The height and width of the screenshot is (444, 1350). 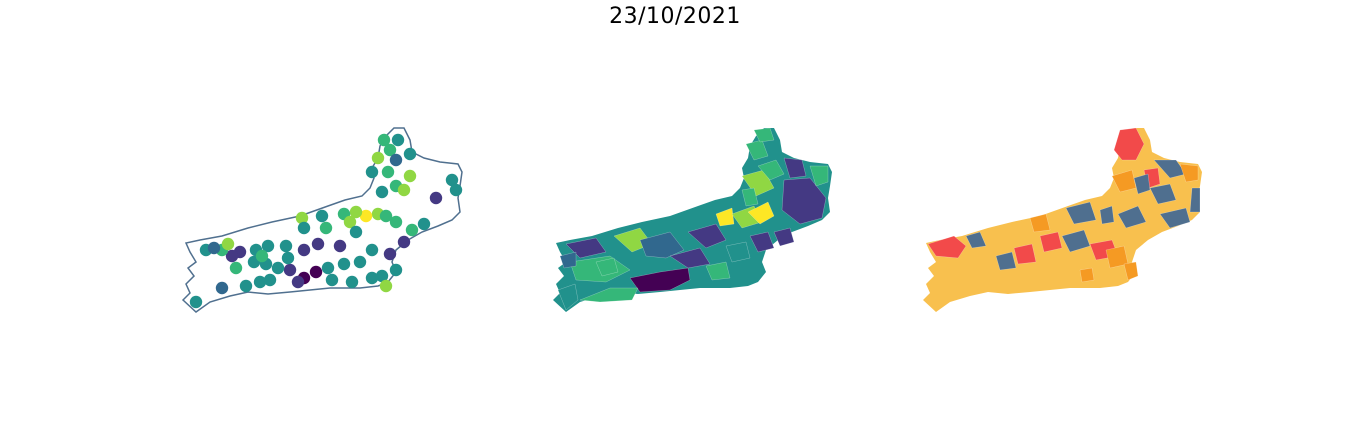 I want to click on points-map-panel, so click(x=322, y=220).